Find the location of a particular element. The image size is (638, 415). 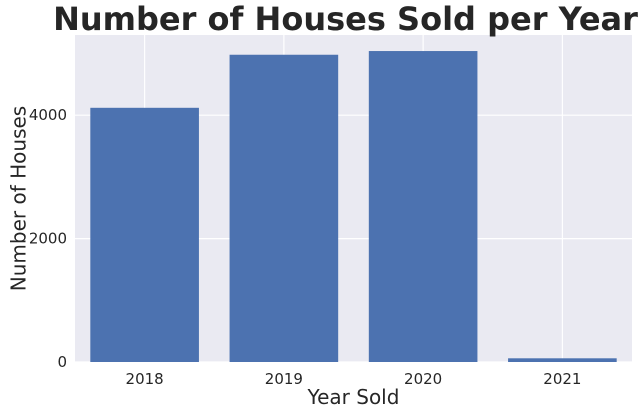

y-tick-labels: 0 2000 4000 is located at coordinates (48, 238).